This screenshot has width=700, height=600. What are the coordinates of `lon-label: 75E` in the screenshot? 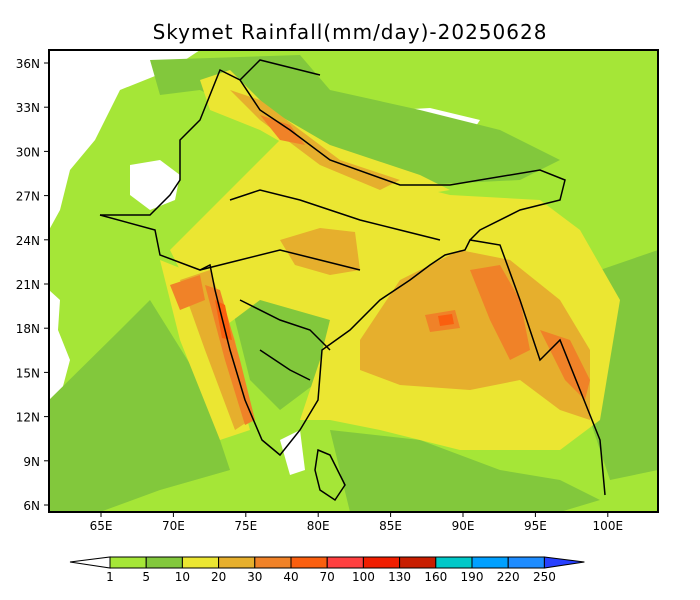 It's located at (245, 526).